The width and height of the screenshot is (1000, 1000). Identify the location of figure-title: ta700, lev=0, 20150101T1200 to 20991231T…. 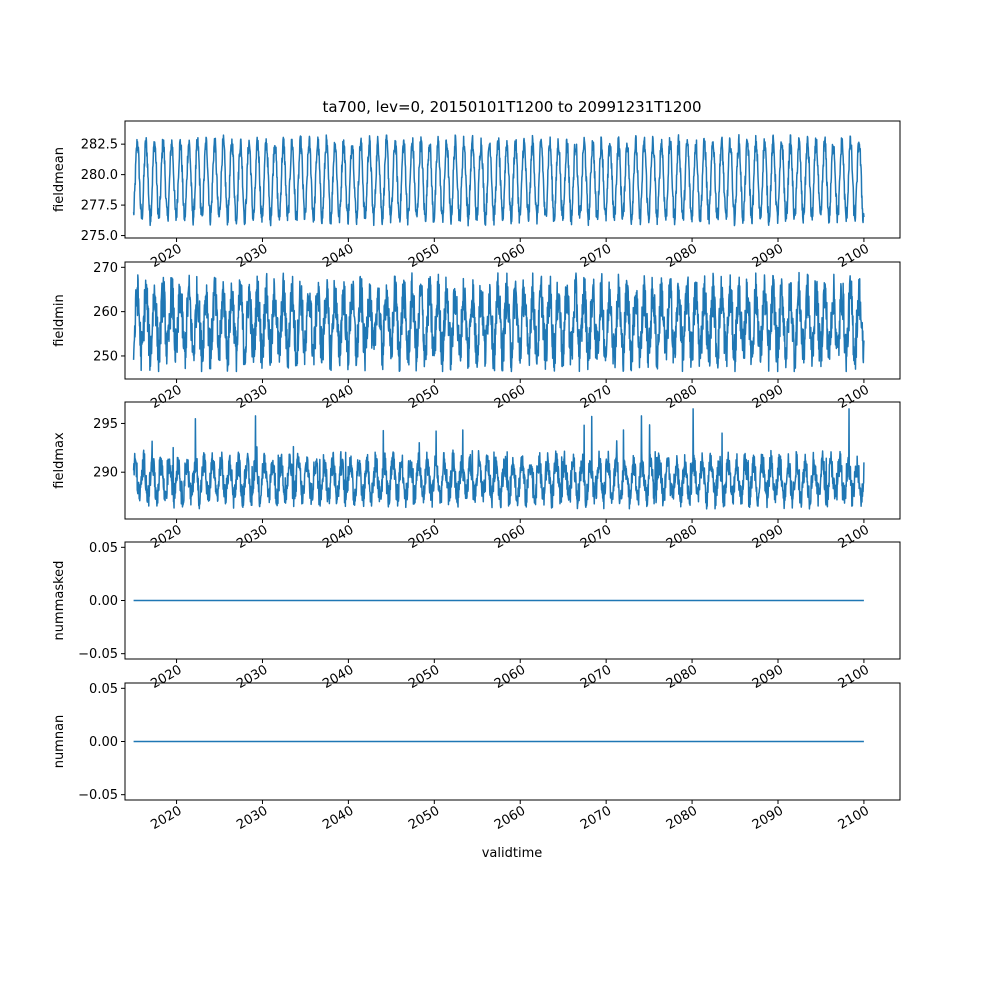
(511, 107).